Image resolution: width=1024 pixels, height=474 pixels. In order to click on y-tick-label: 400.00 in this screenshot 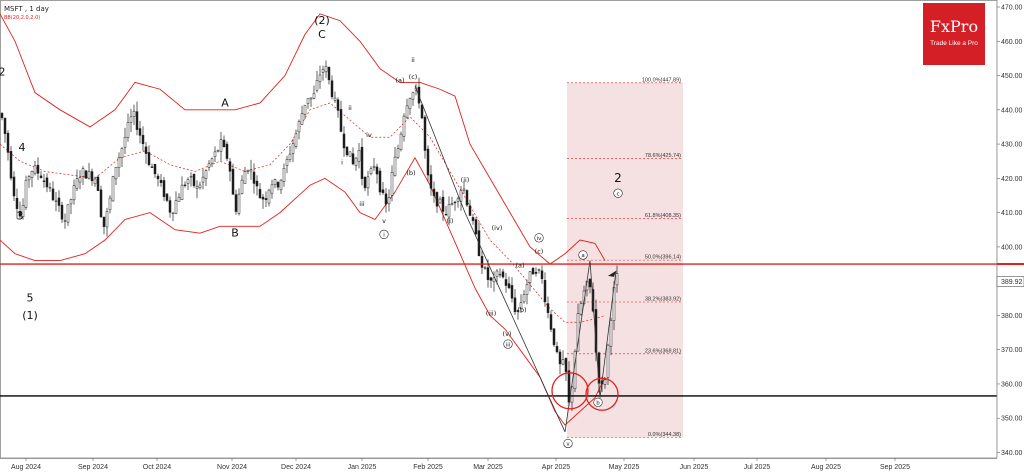, I will do `click(1012, 247)`.